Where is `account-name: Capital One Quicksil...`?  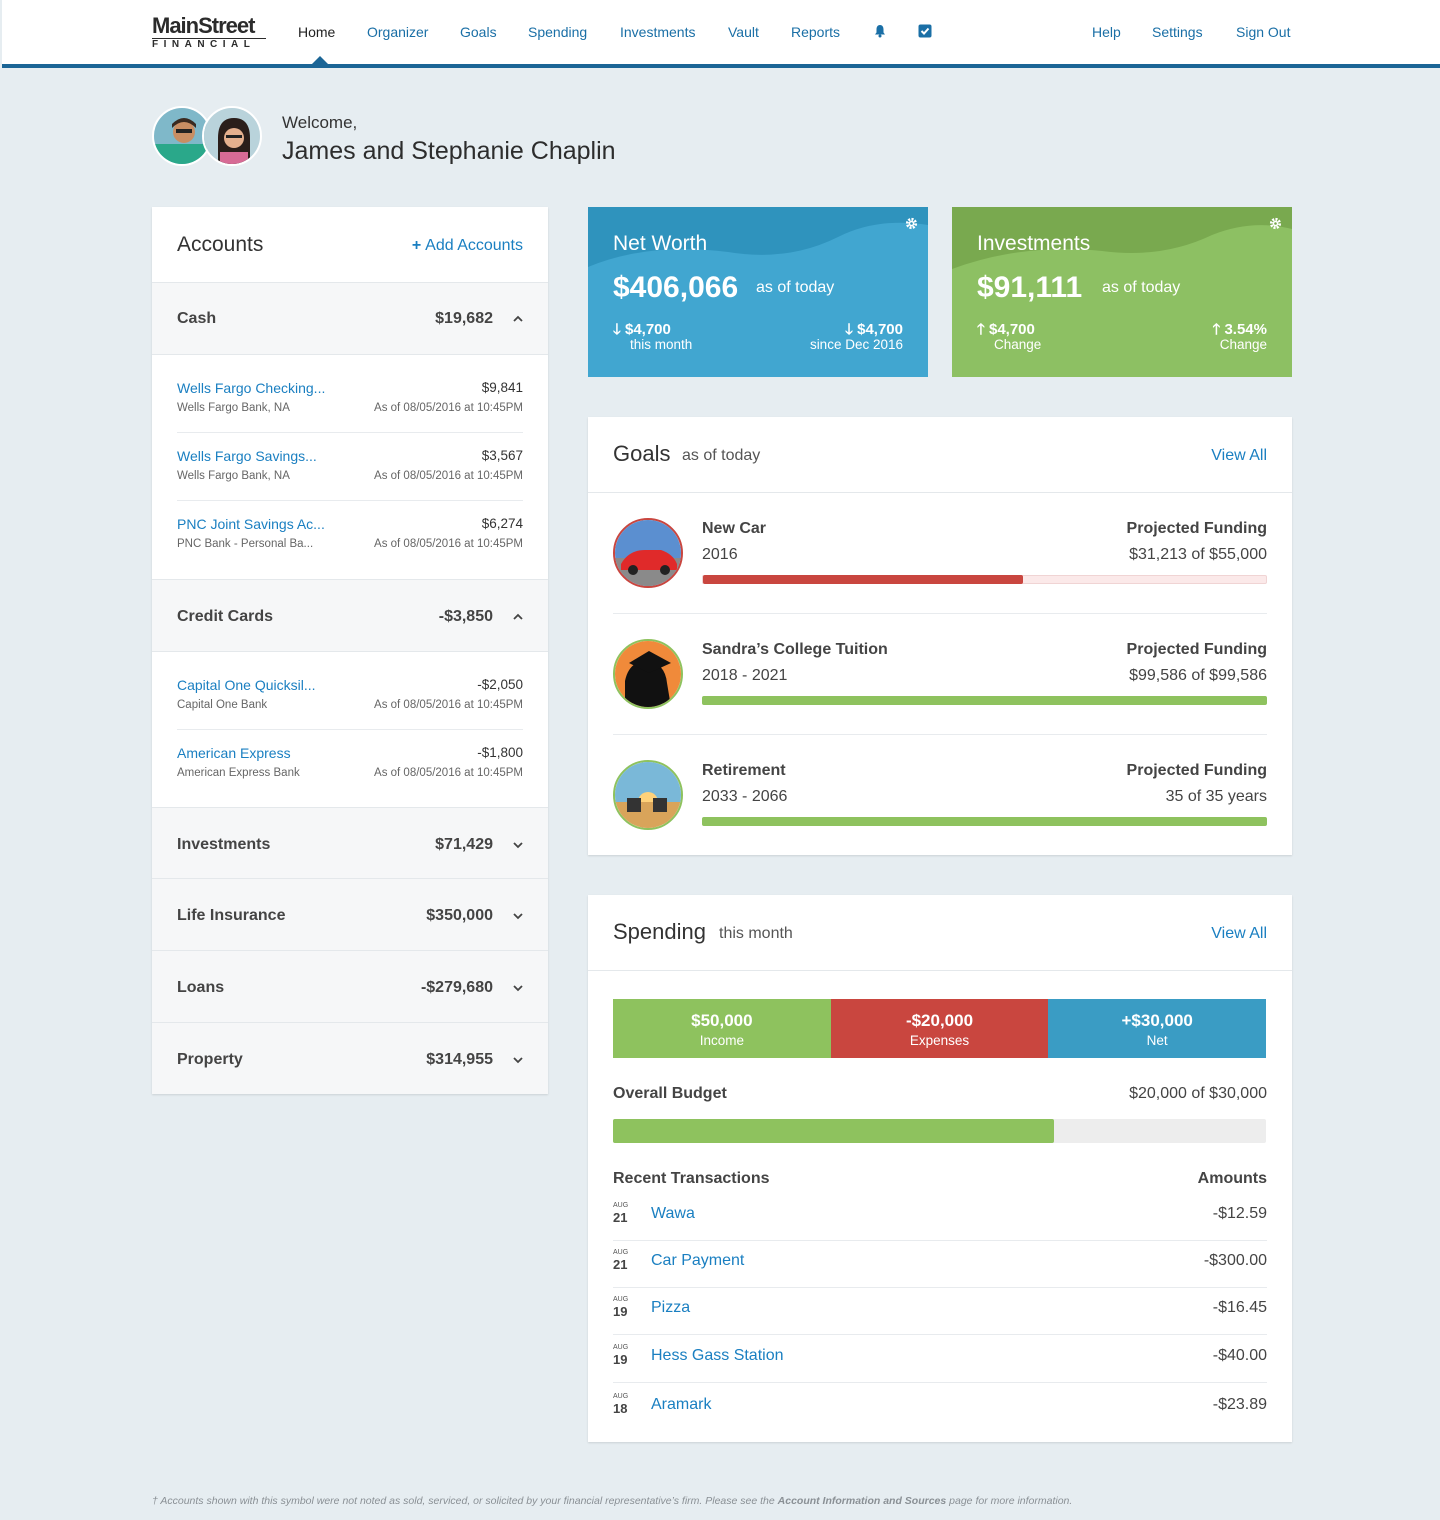 account-name: Capital One Quicksil... is located at coordinates (246, 685).